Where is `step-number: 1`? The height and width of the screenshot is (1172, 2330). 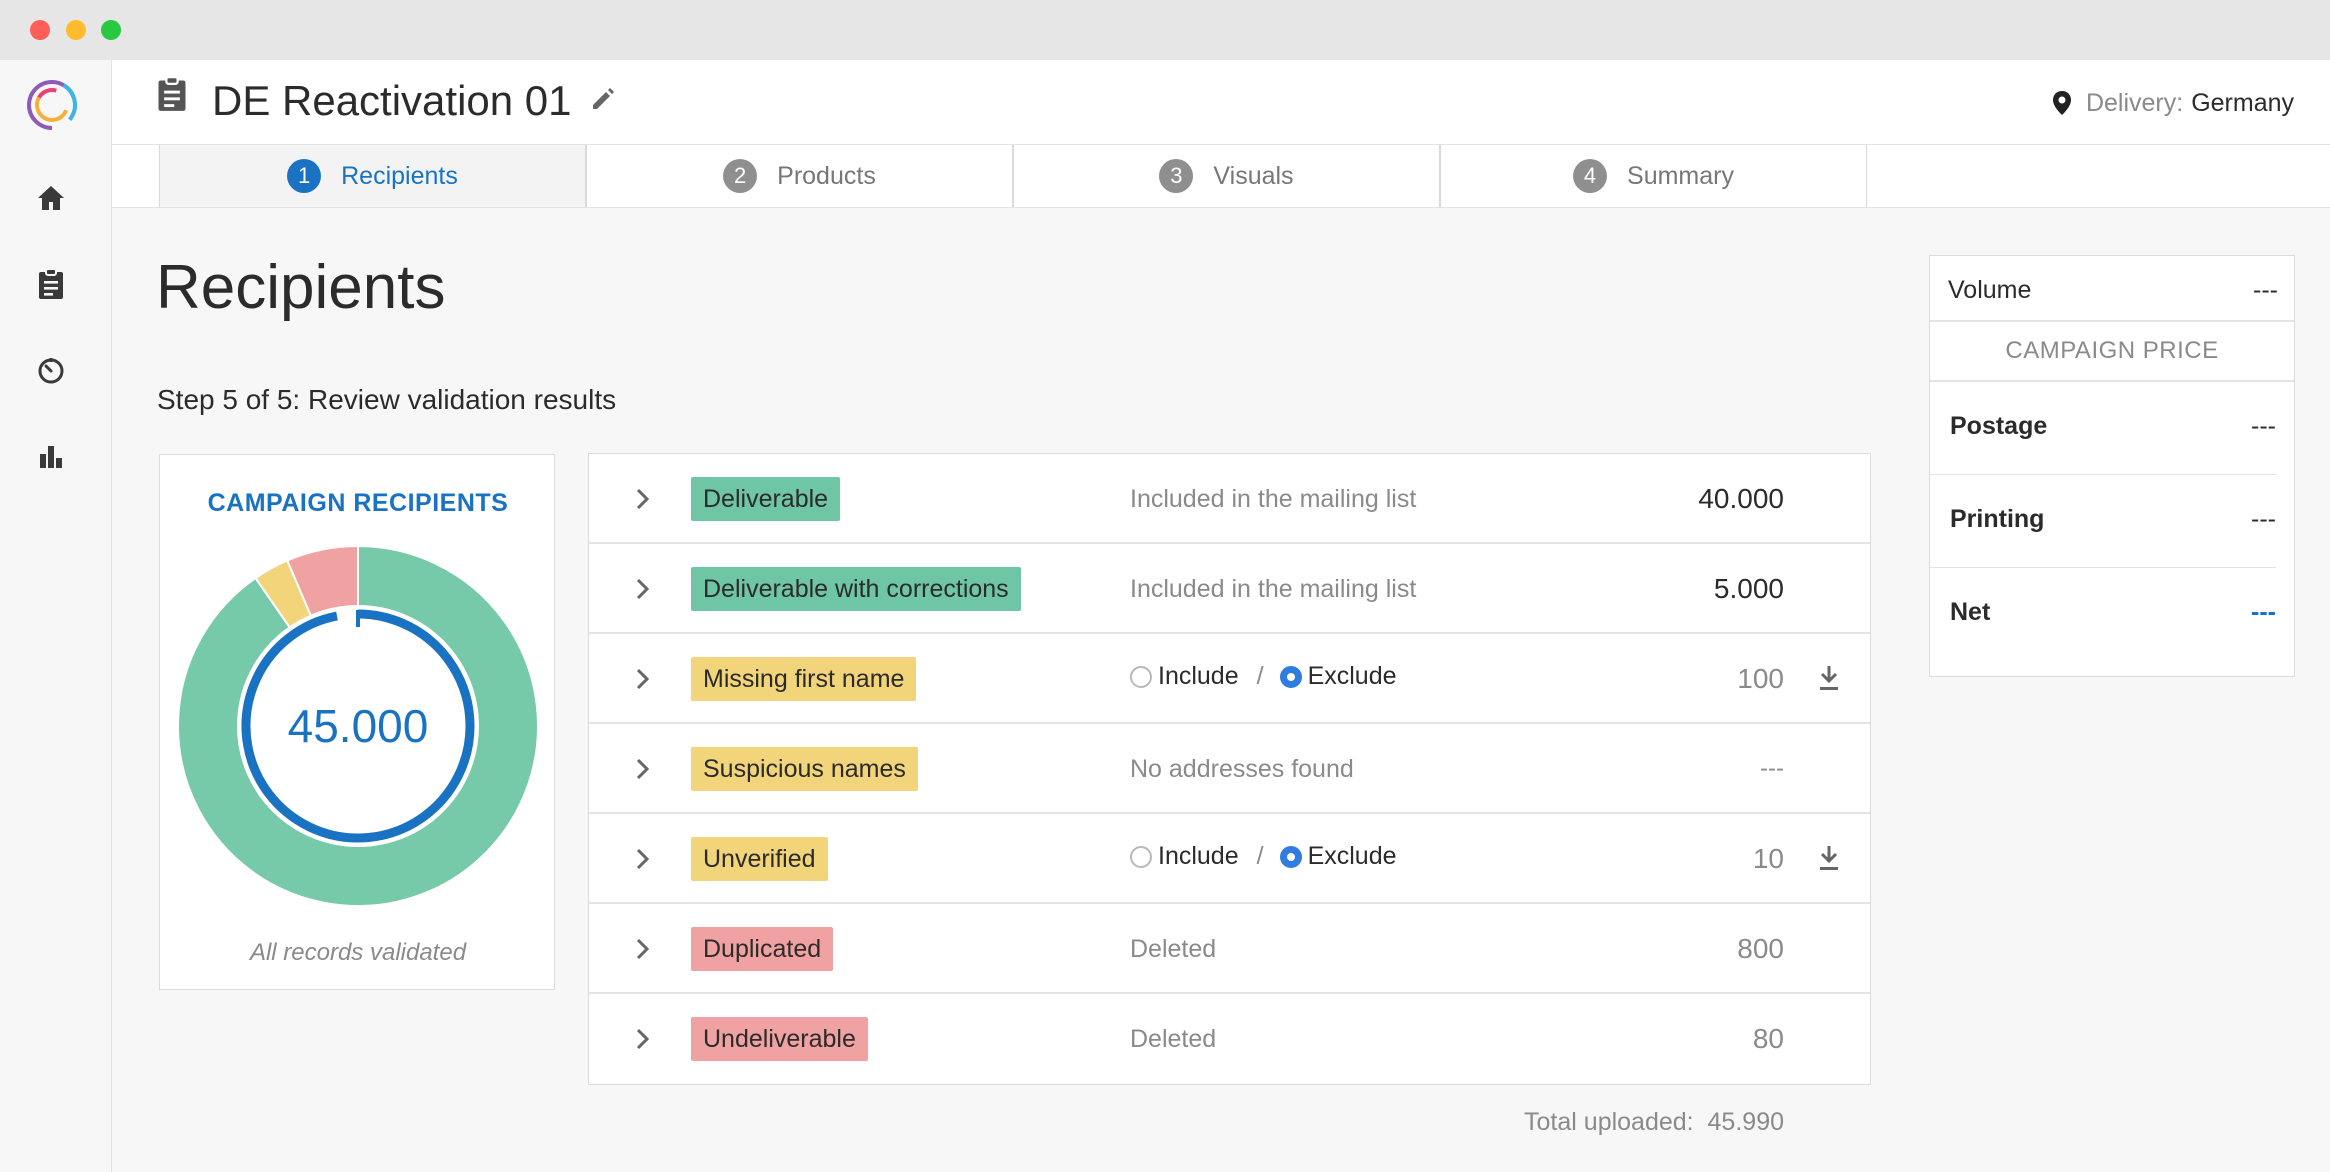 step-number: 1 is located at coordinates (304, 176).